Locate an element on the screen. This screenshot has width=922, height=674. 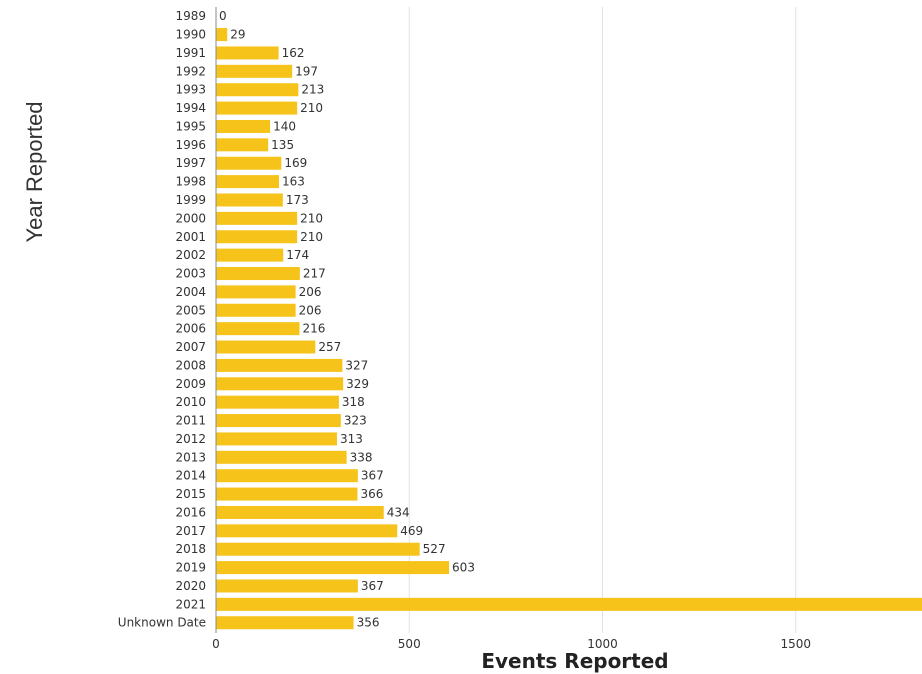
data-label: 329 is located at coordinates (357, 384).